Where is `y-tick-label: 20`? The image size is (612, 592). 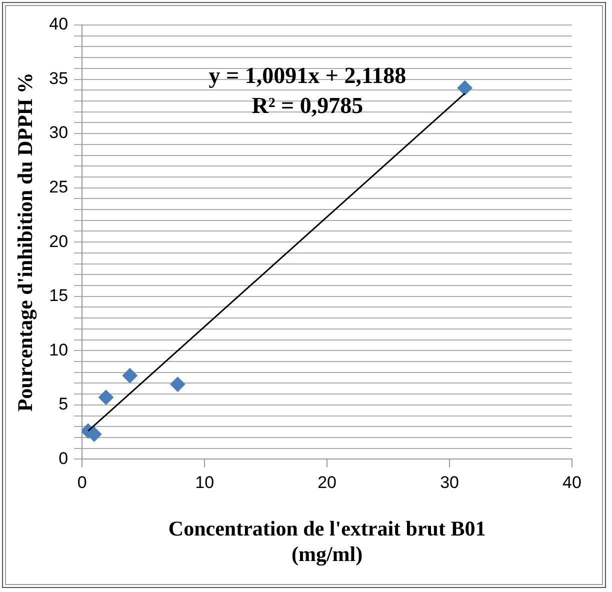
y-tick-label: 20 is located at coordinates (58, 241).